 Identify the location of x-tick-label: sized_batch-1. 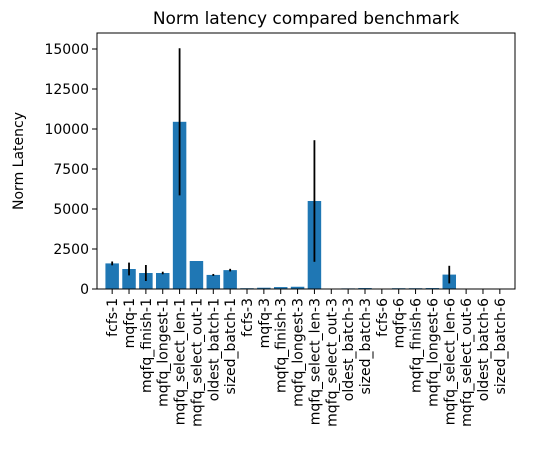
(231, 346).